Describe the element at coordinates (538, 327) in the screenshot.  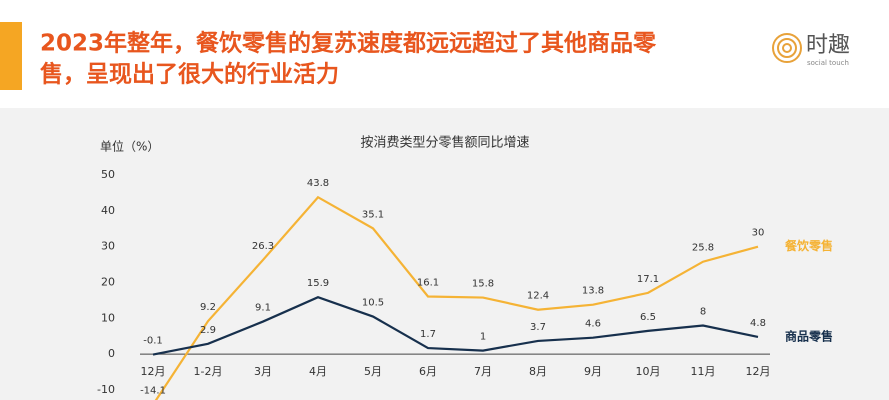
I see `data-label: 3.7` at that location.